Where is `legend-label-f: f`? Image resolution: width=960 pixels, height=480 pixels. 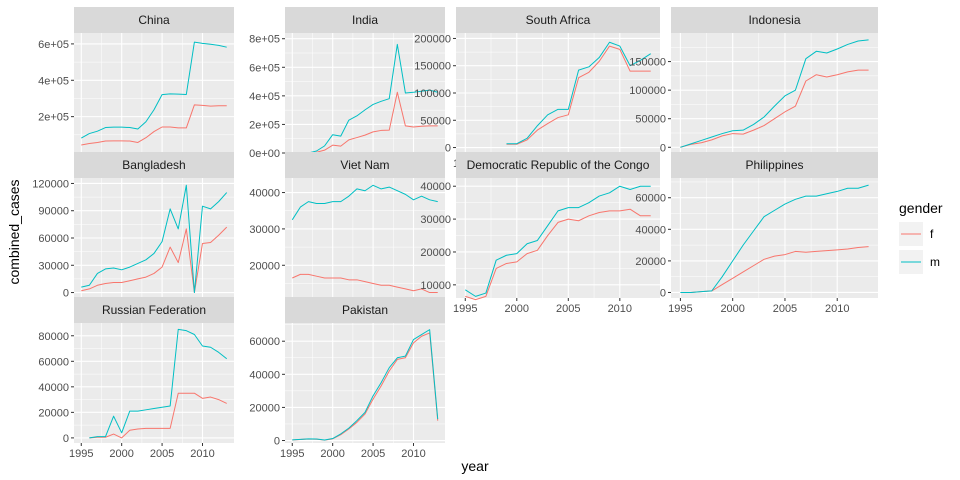
legend-label-f: f is located at coordinates (932, 234).